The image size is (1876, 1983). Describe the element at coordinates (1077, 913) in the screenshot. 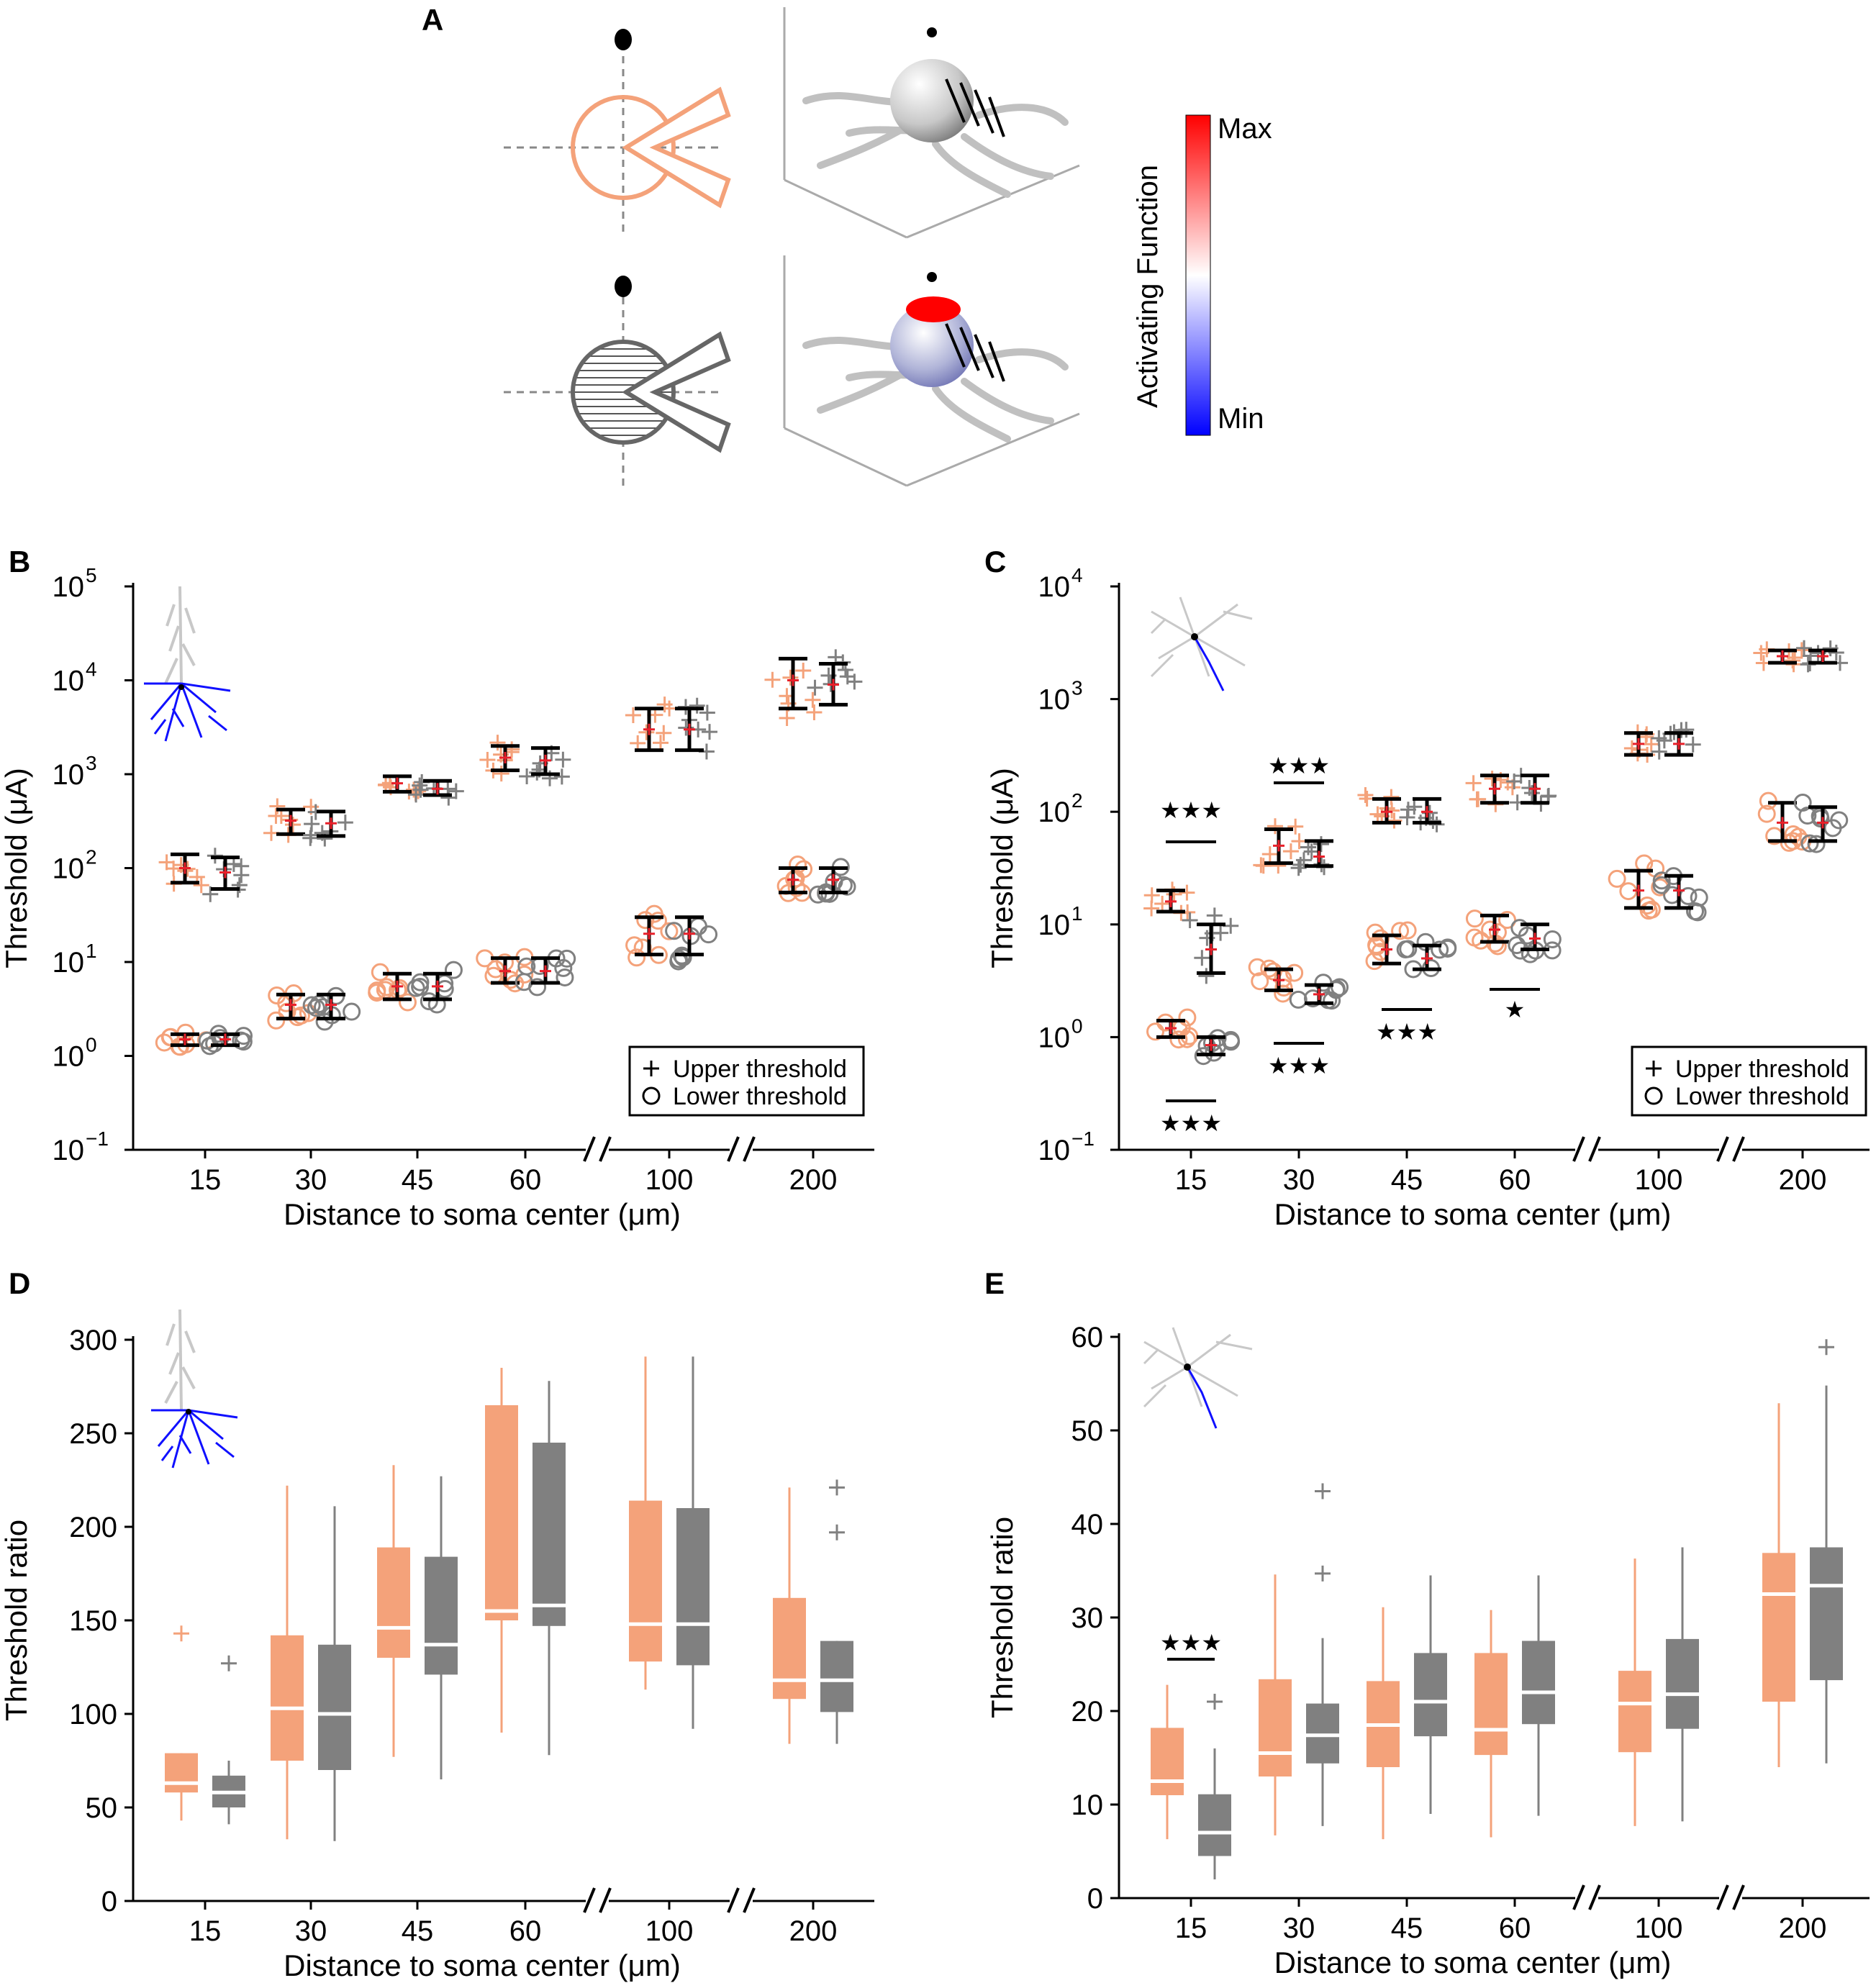

I see `y-tick-exponent: 1` at that location.